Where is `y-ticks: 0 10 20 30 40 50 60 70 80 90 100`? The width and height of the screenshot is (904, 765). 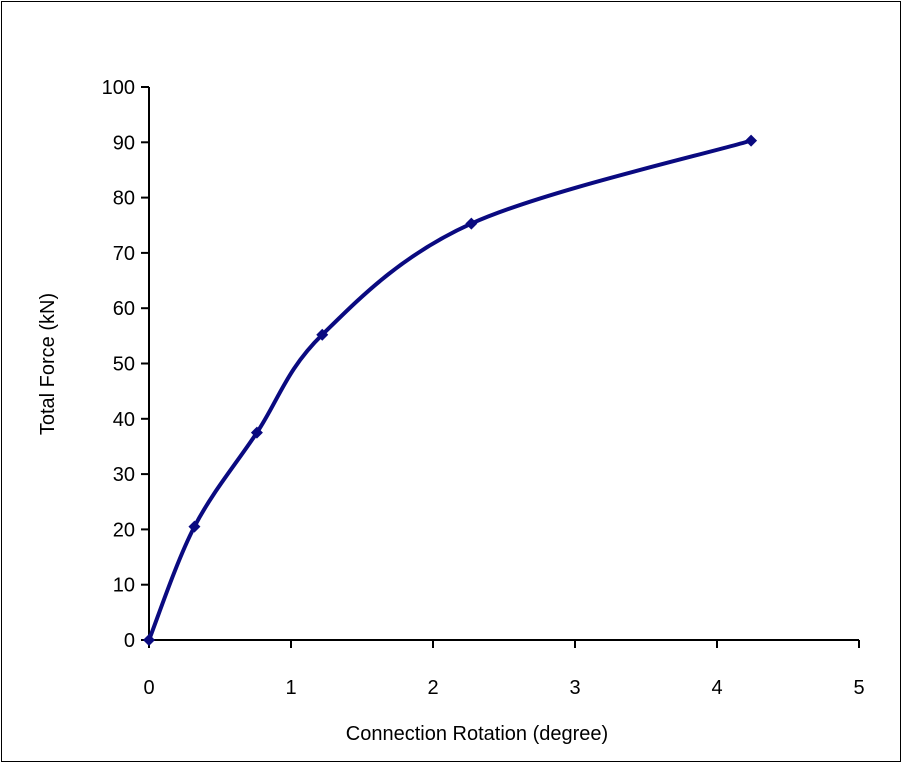
y-ticks: 0 10 20 30 40 50 60 70 80 90 100 is located at coordinates (125, 364).